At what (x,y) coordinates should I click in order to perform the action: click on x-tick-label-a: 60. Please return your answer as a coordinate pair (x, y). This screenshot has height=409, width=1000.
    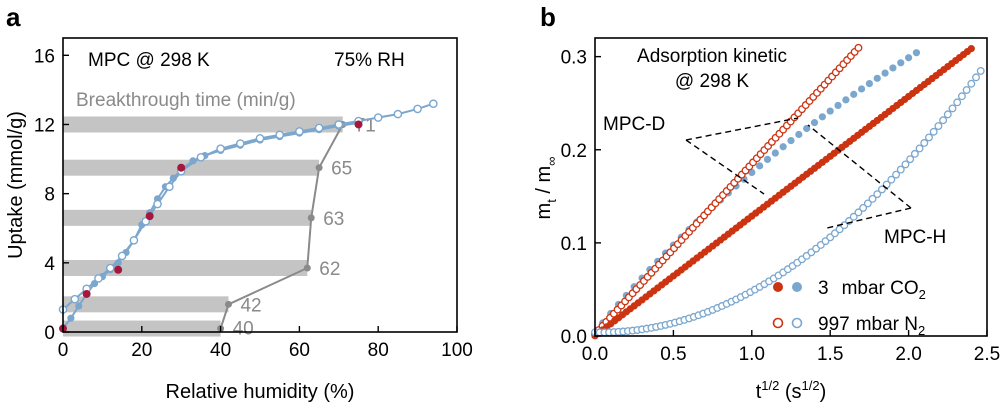
    Looking at the image, I should click on (299, 350).